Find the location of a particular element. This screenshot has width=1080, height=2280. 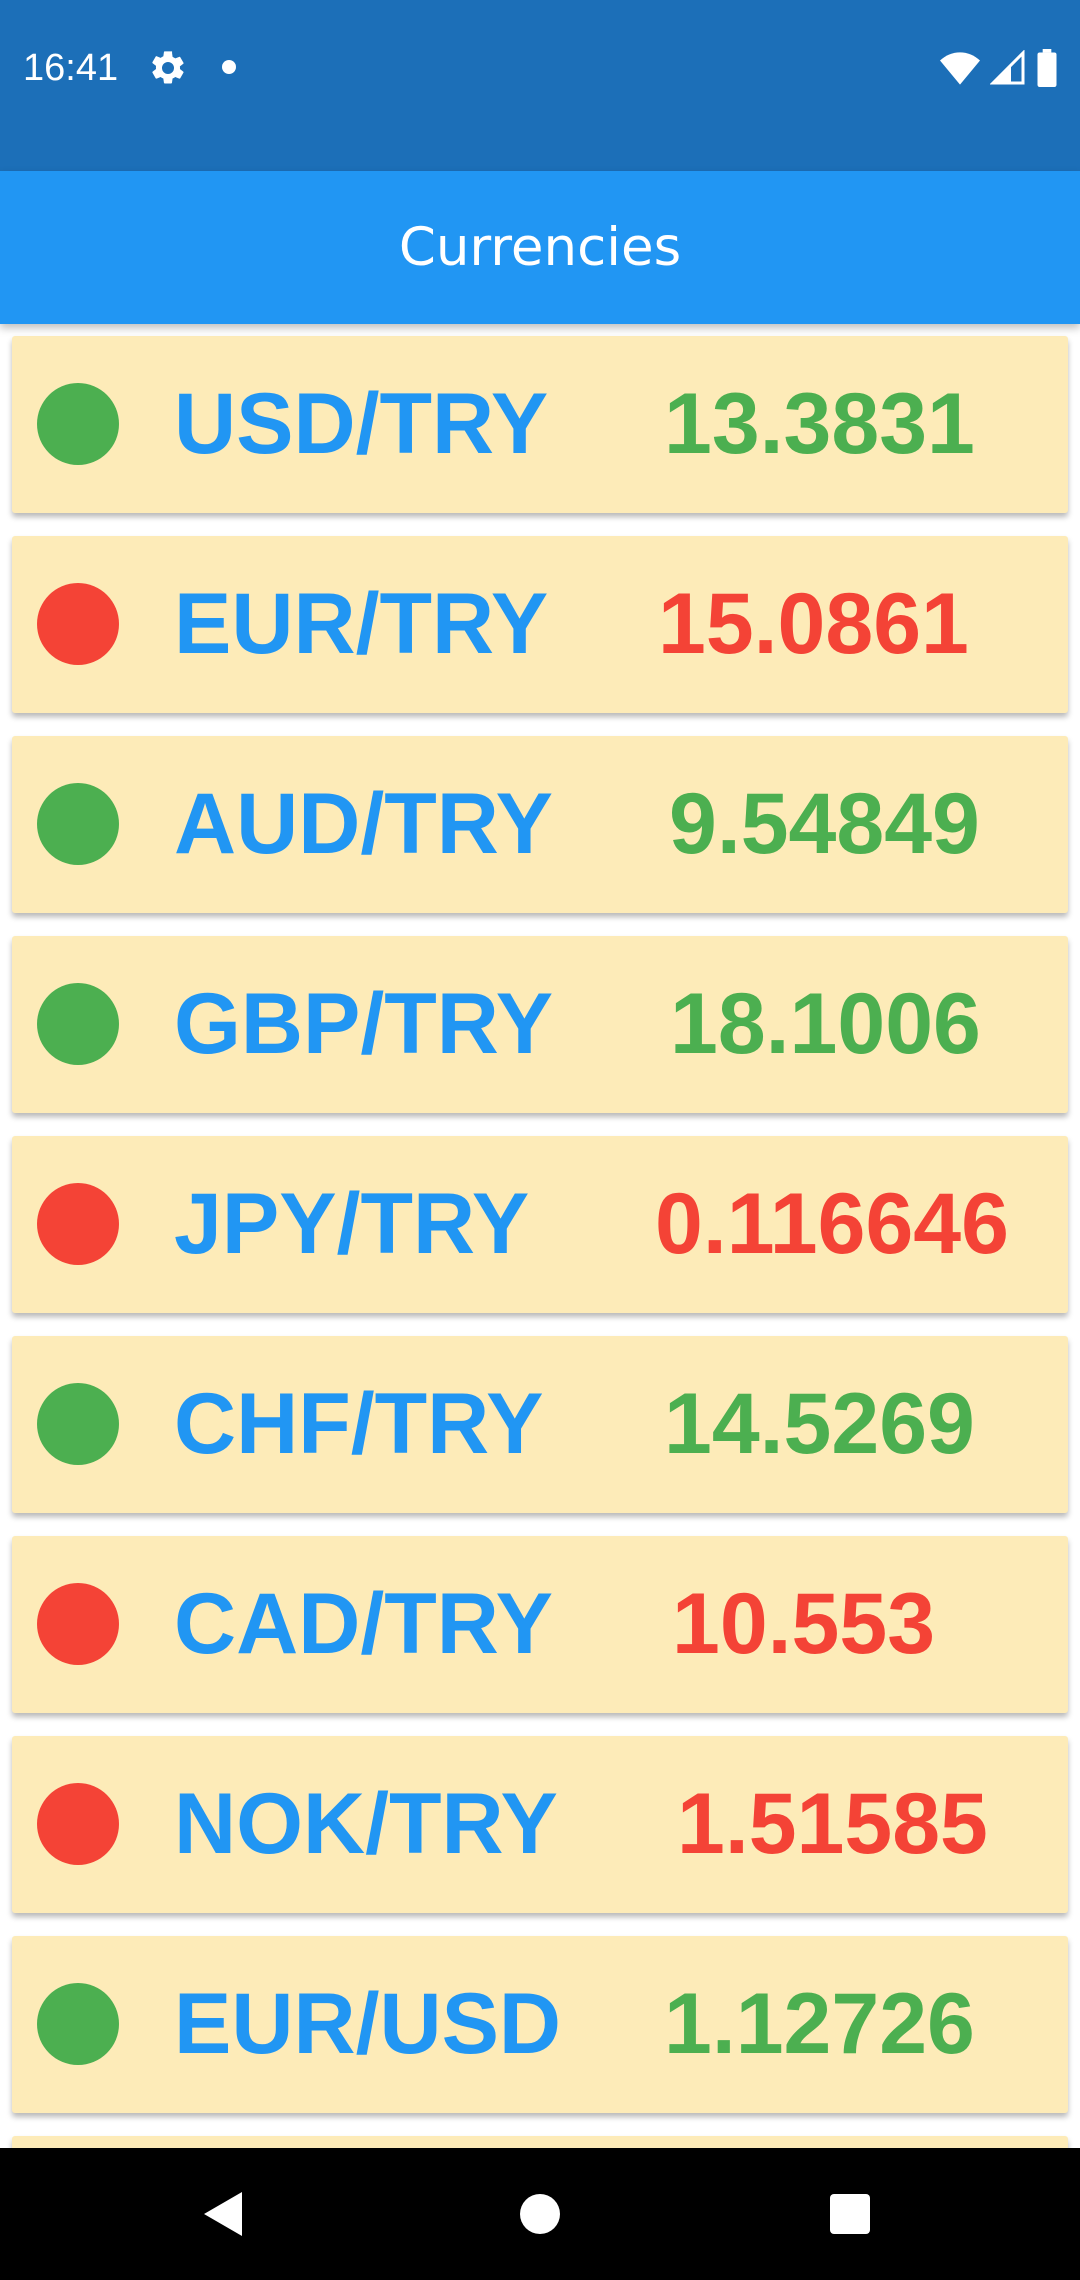

list-item: EUR/USD 1.12726 is located at coordinates (540, 2024).